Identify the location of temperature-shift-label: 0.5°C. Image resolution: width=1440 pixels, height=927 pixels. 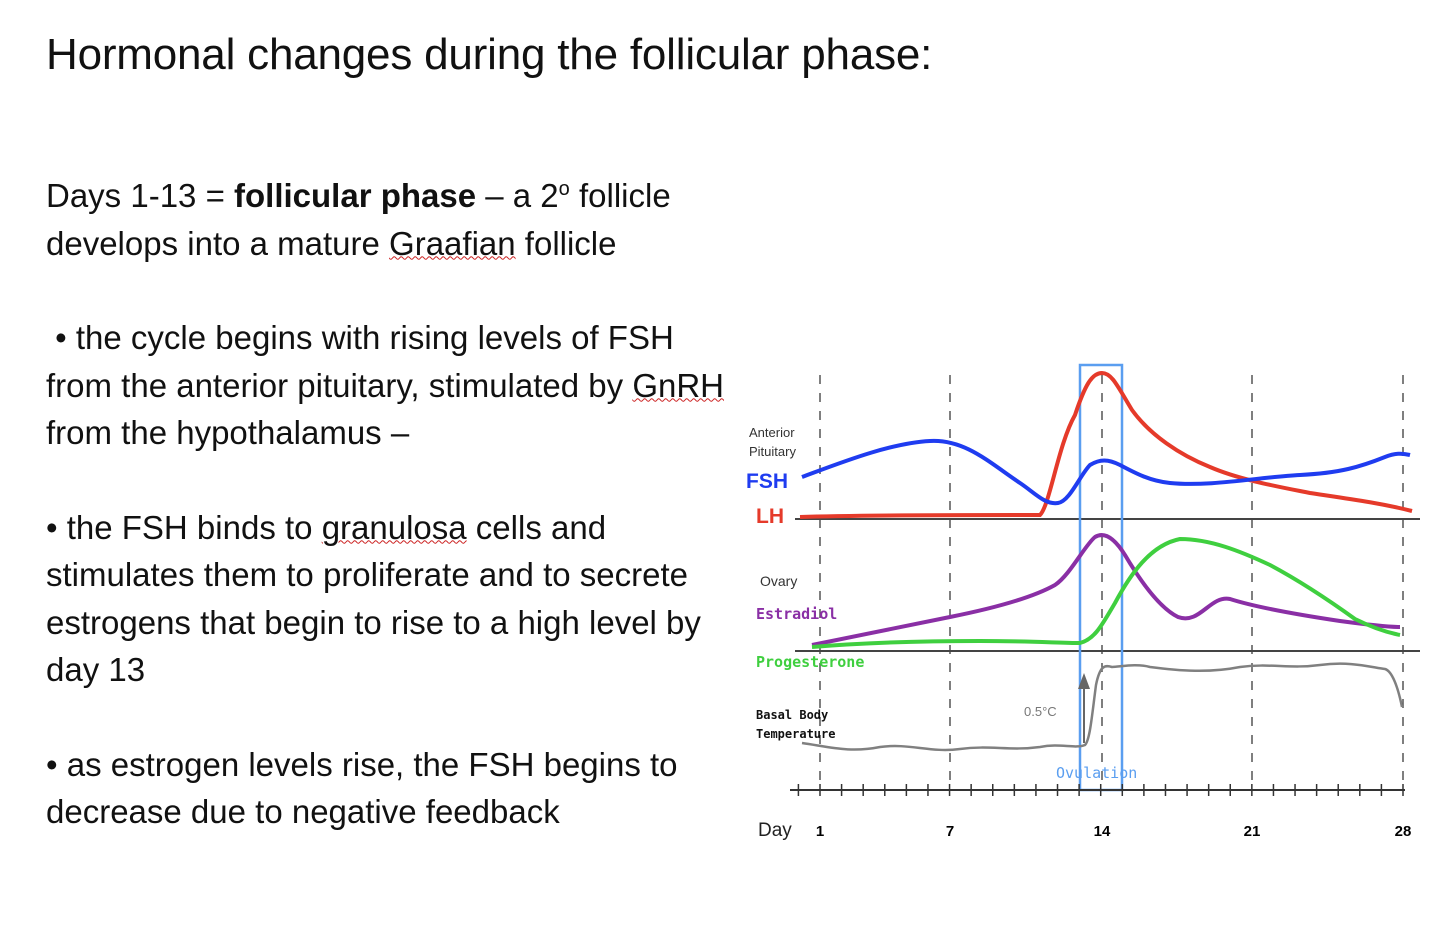
(1040, 711).